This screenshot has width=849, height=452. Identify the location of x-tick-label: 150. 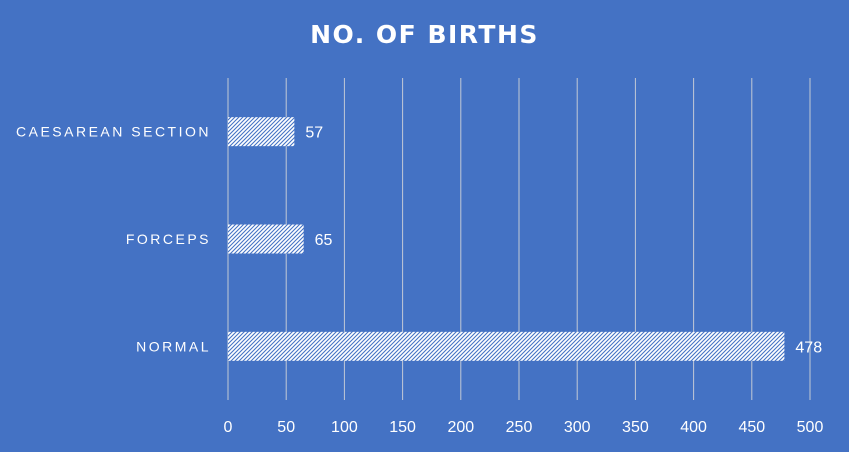
(402, 427).